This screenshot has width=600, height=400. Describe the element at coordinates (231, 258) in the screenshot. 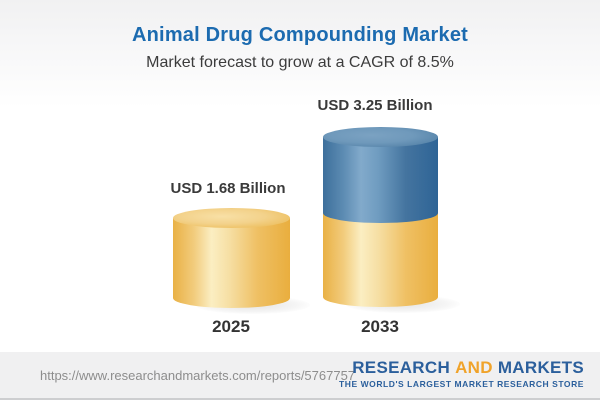

I see `bar-2025-body` at that location.